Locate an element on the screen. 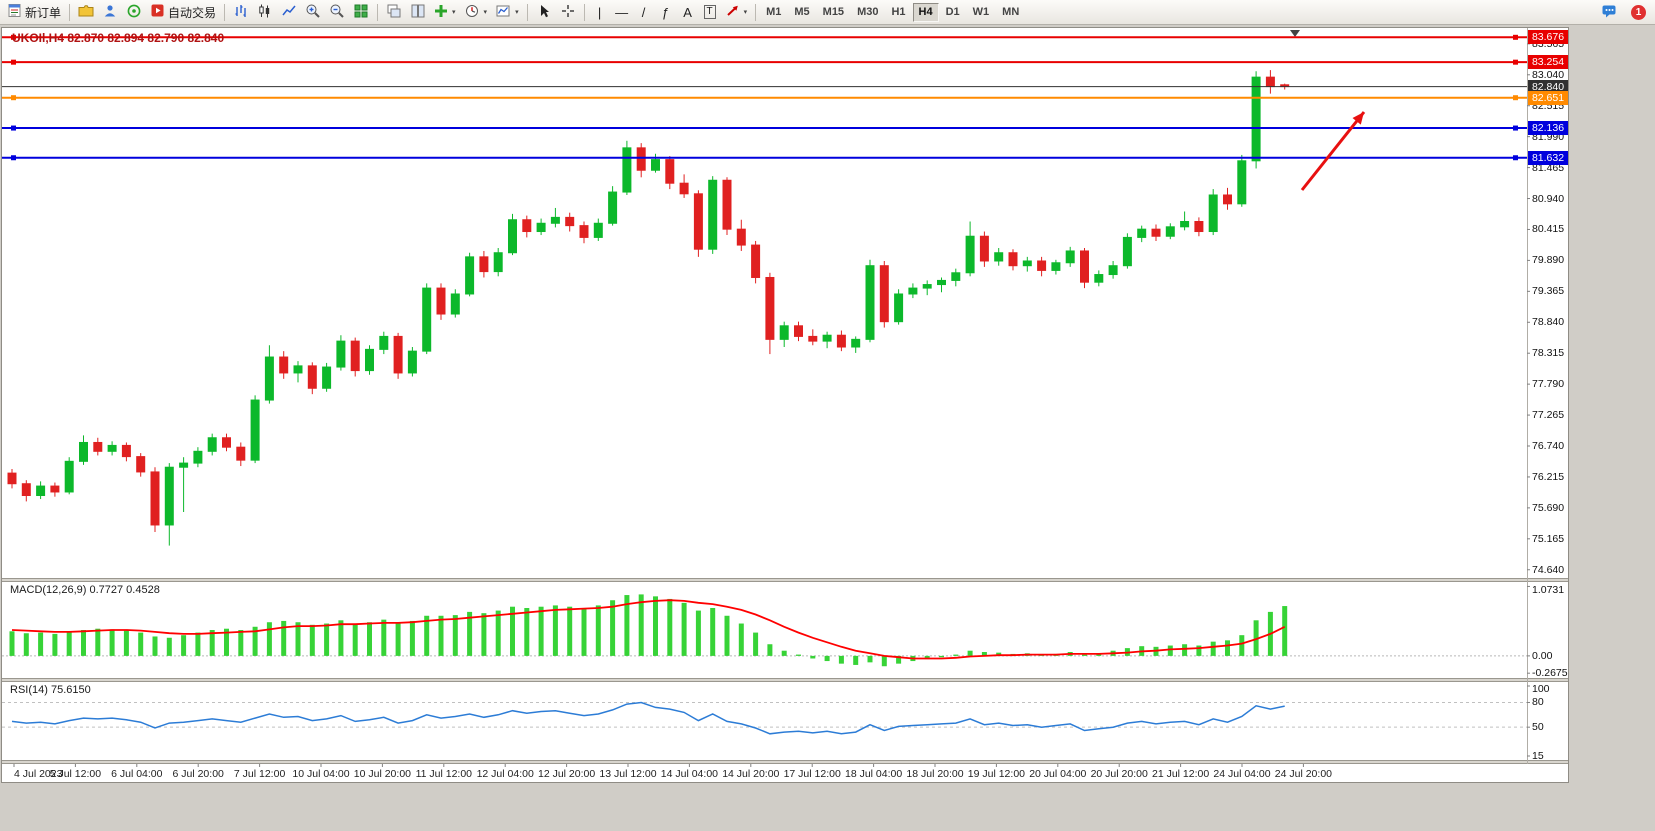 This screenshot has width=1655, height=831. time-label: 20 Jul 20:00 is located at coordinates (1119, 774).